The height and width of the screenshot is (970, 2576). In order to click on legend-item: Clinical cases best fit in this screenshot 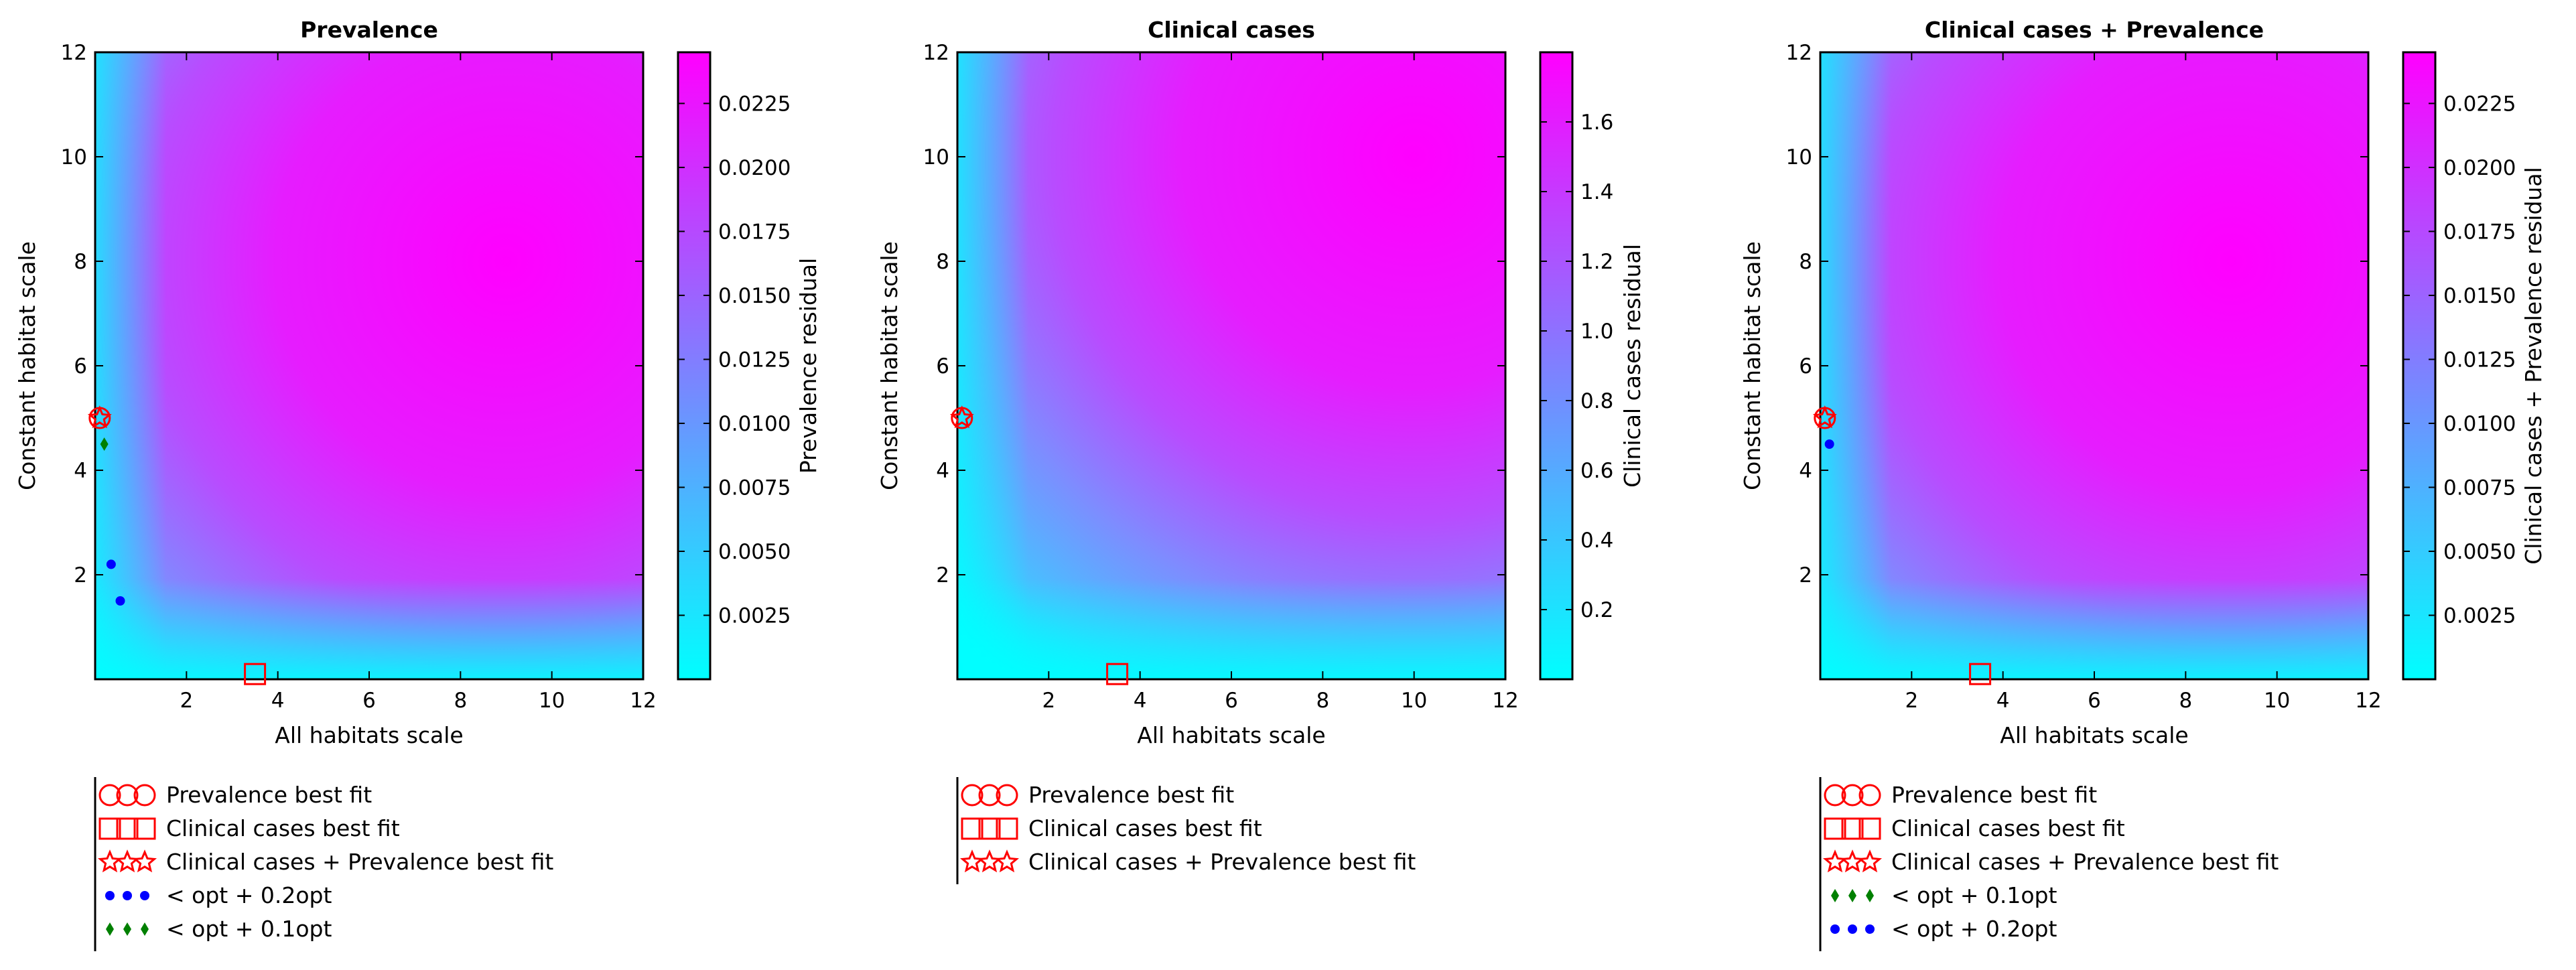, I will do `click(1112, 828)`.